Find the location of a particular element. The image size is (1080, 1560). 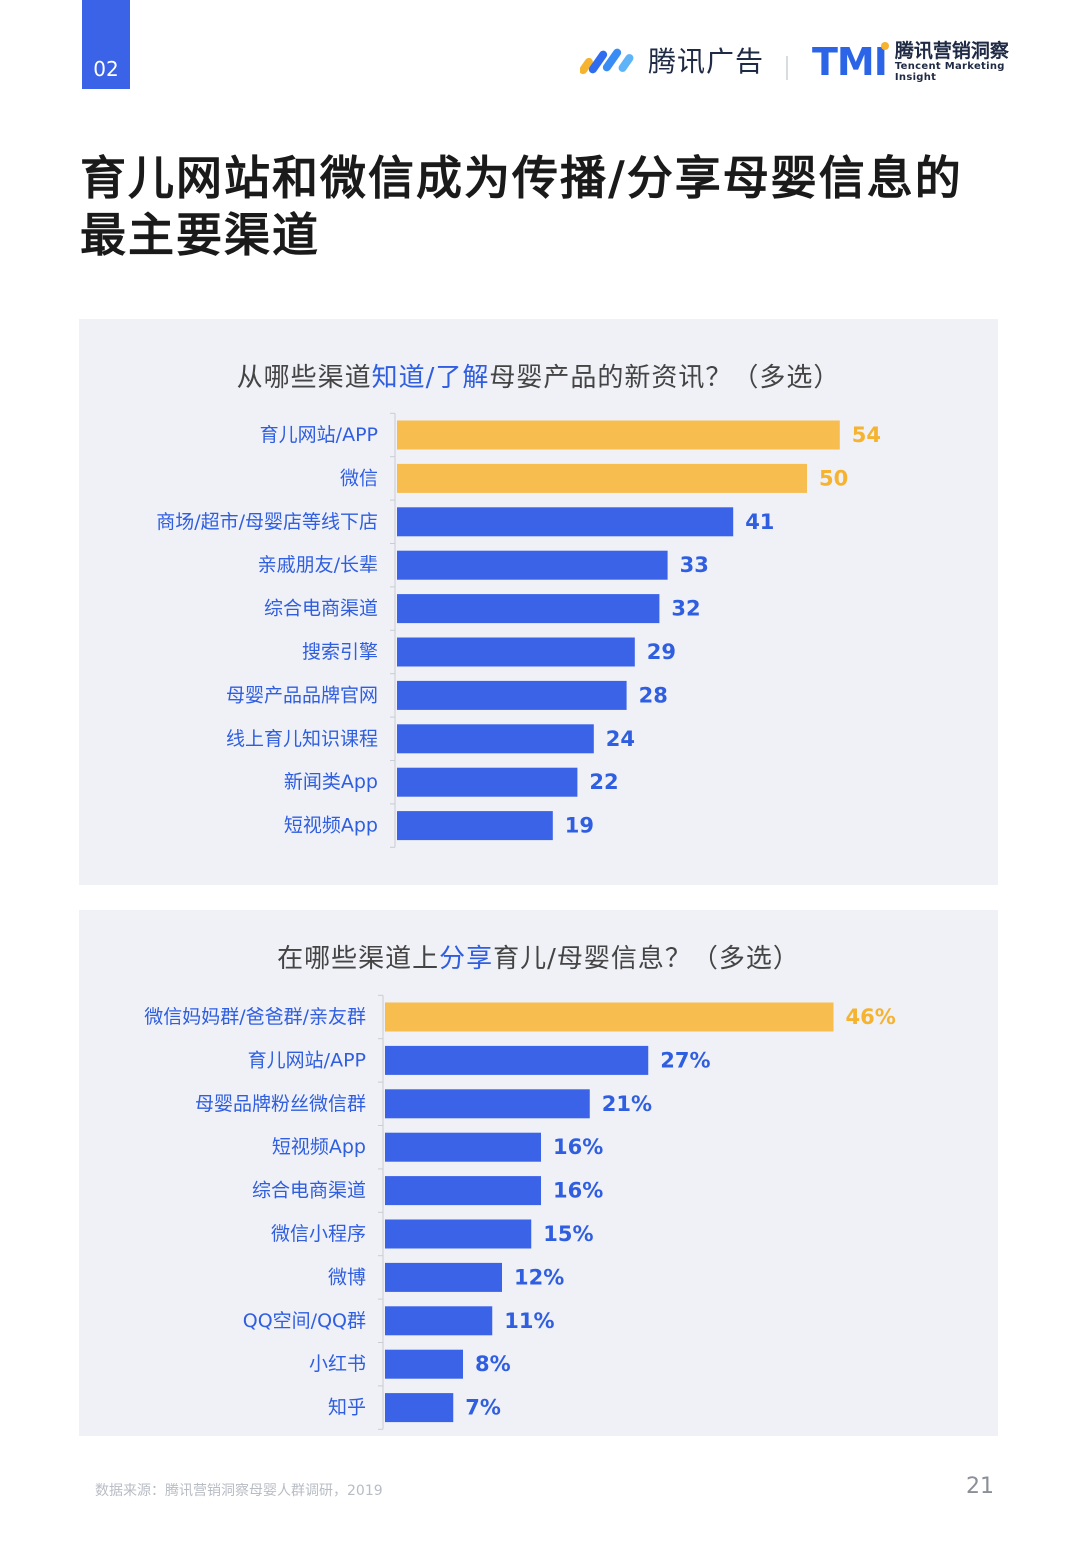

chart-2-category-label: 微博 is located at coordinates (347, 1277).